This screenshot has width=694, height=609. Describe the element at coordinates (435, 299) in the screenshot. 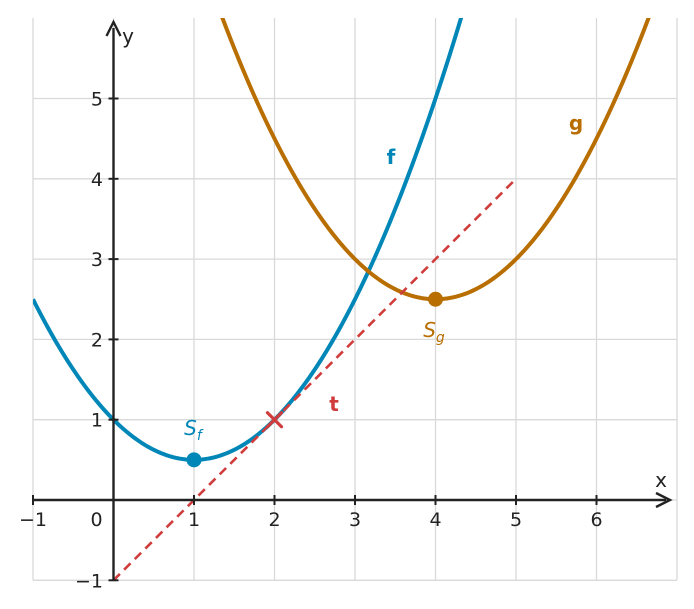

I see `vertex-point-g` at that location.